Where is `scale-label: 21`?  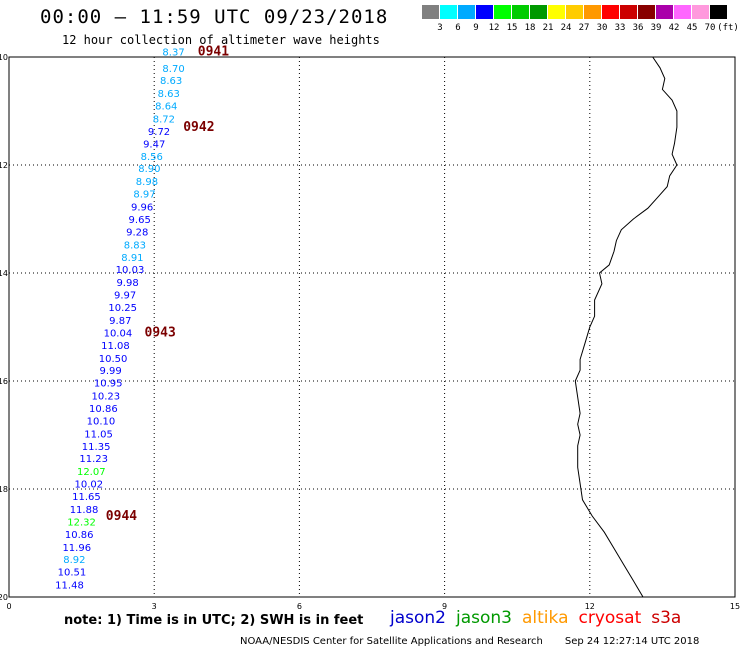 scale-label: 21 is located at coordinates (548, 28).